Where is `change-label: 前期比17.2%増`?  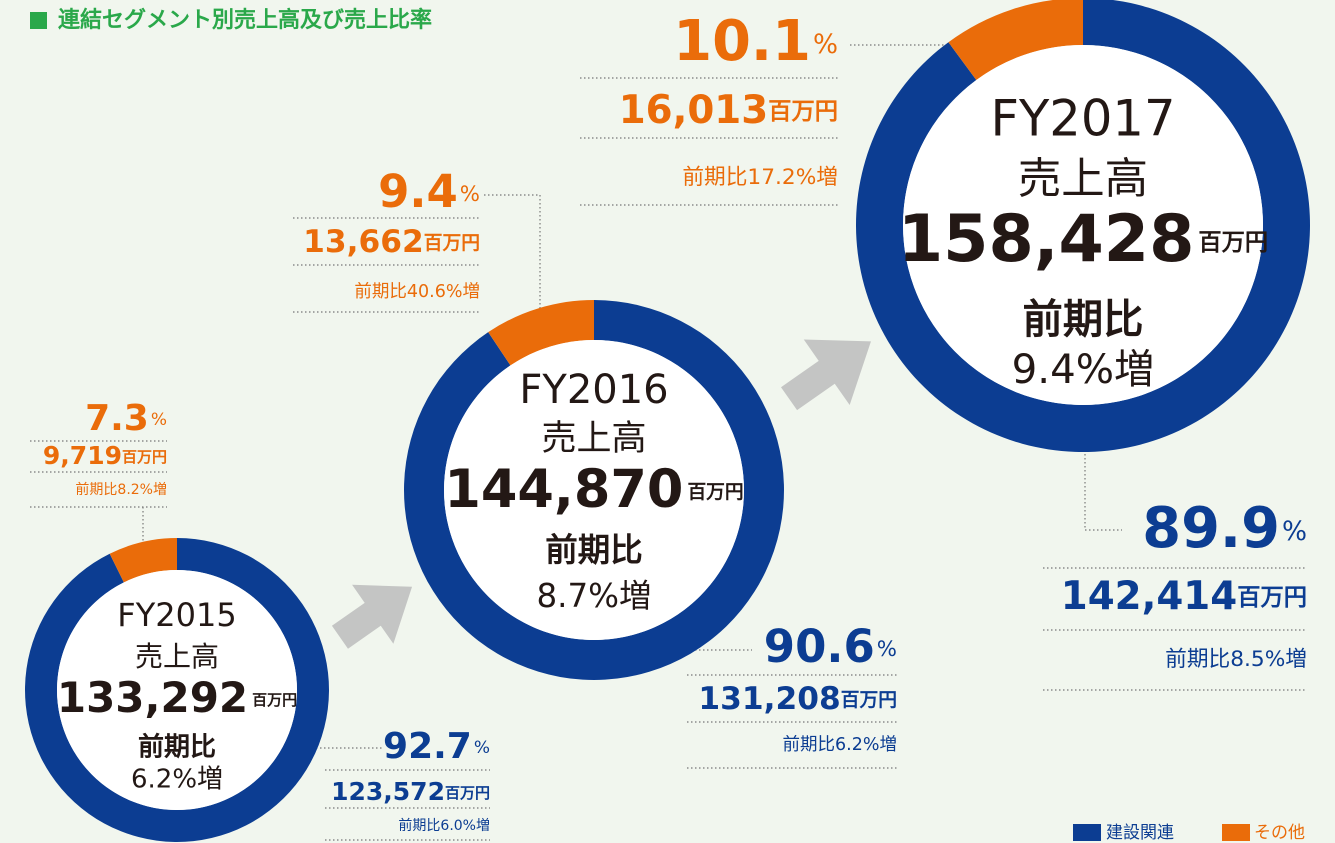 change-label: 前期比17.2%増 is located at coordinates (760, 177).